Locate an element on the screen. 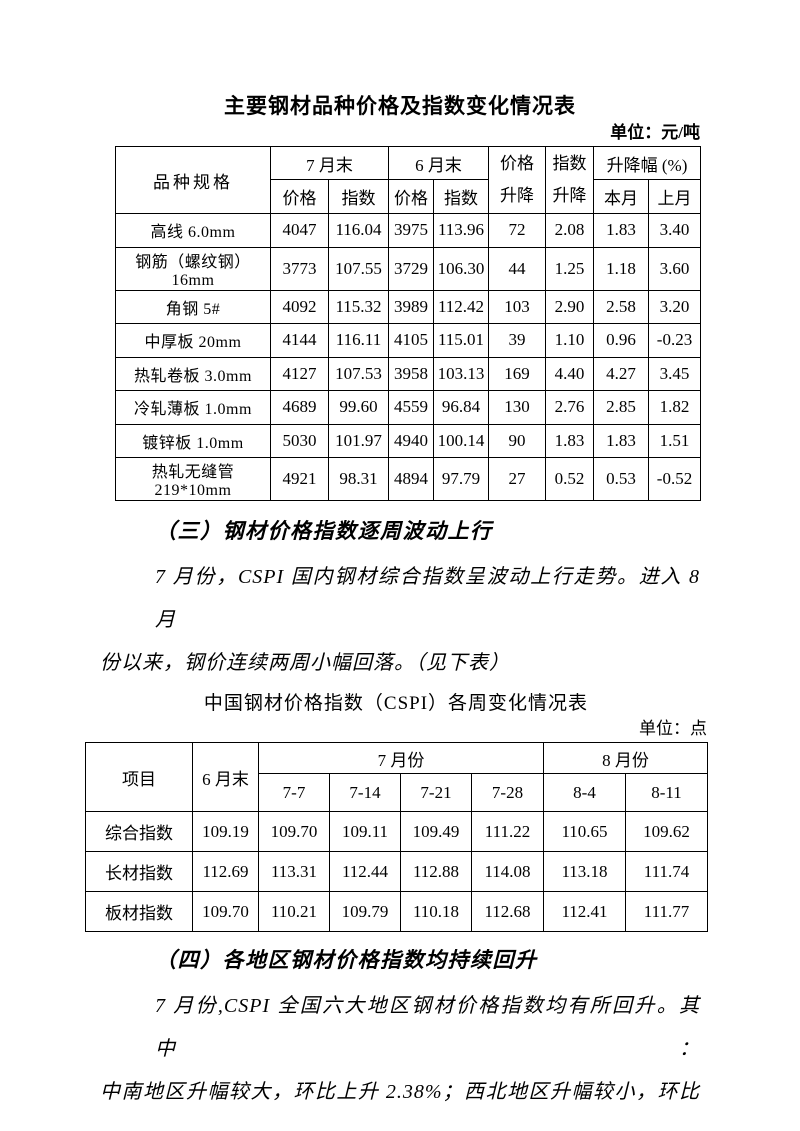 The height and width of the screenshot is (1131, 800). value-cell: 3.40 is located at coordinates (674, 230).